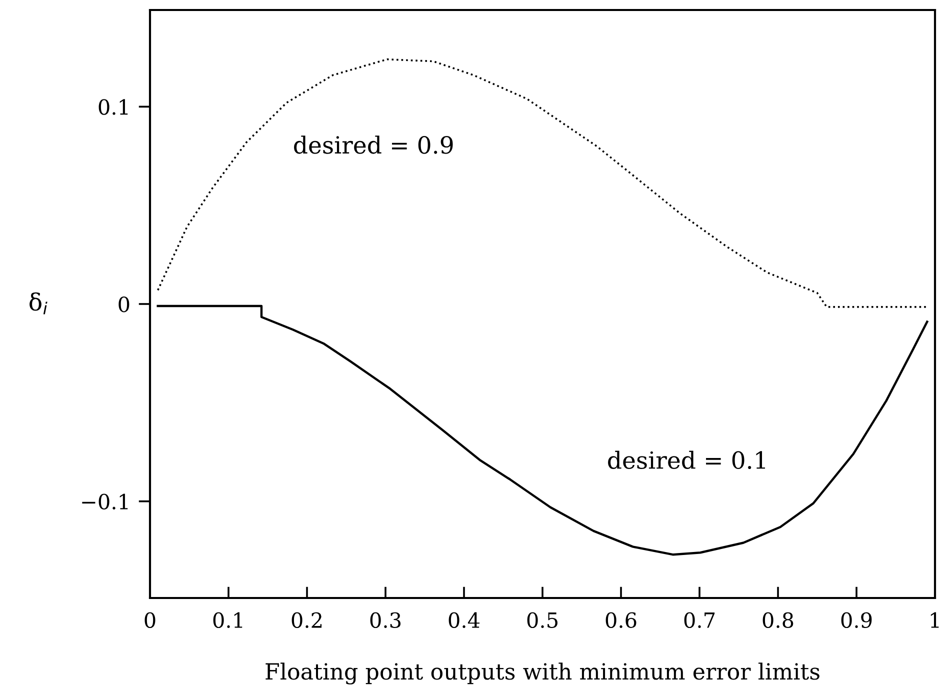 Image resolution: width=942 pixels, height=700 pixels. I want to click on x-tick-label: 0.4, so click(464, 620).